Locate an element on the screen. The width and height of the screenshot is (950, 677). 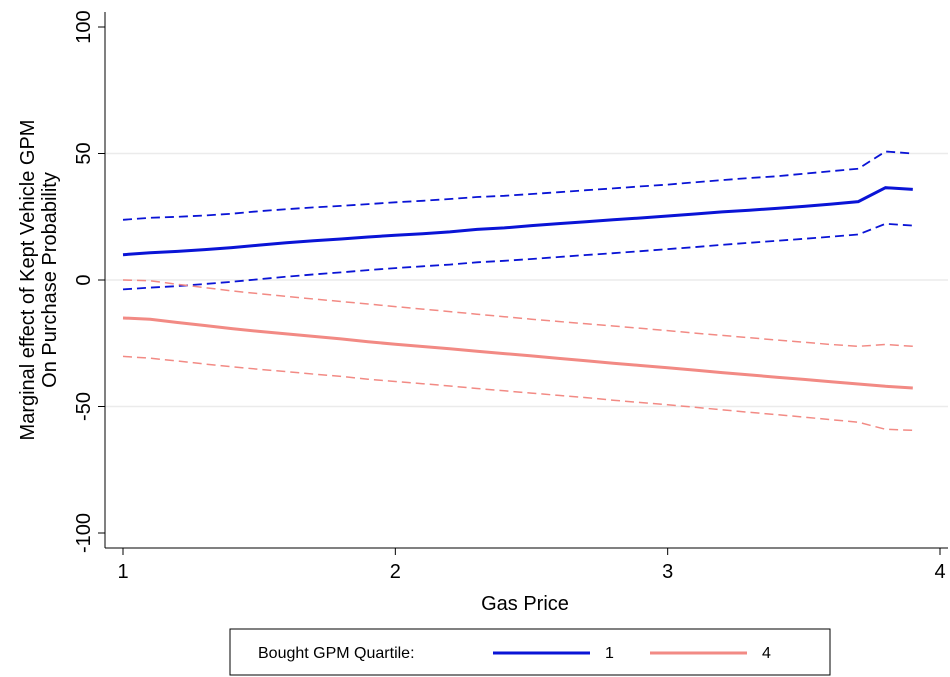
x-tick-label-4: 4 is located at coordinates (939, 572).